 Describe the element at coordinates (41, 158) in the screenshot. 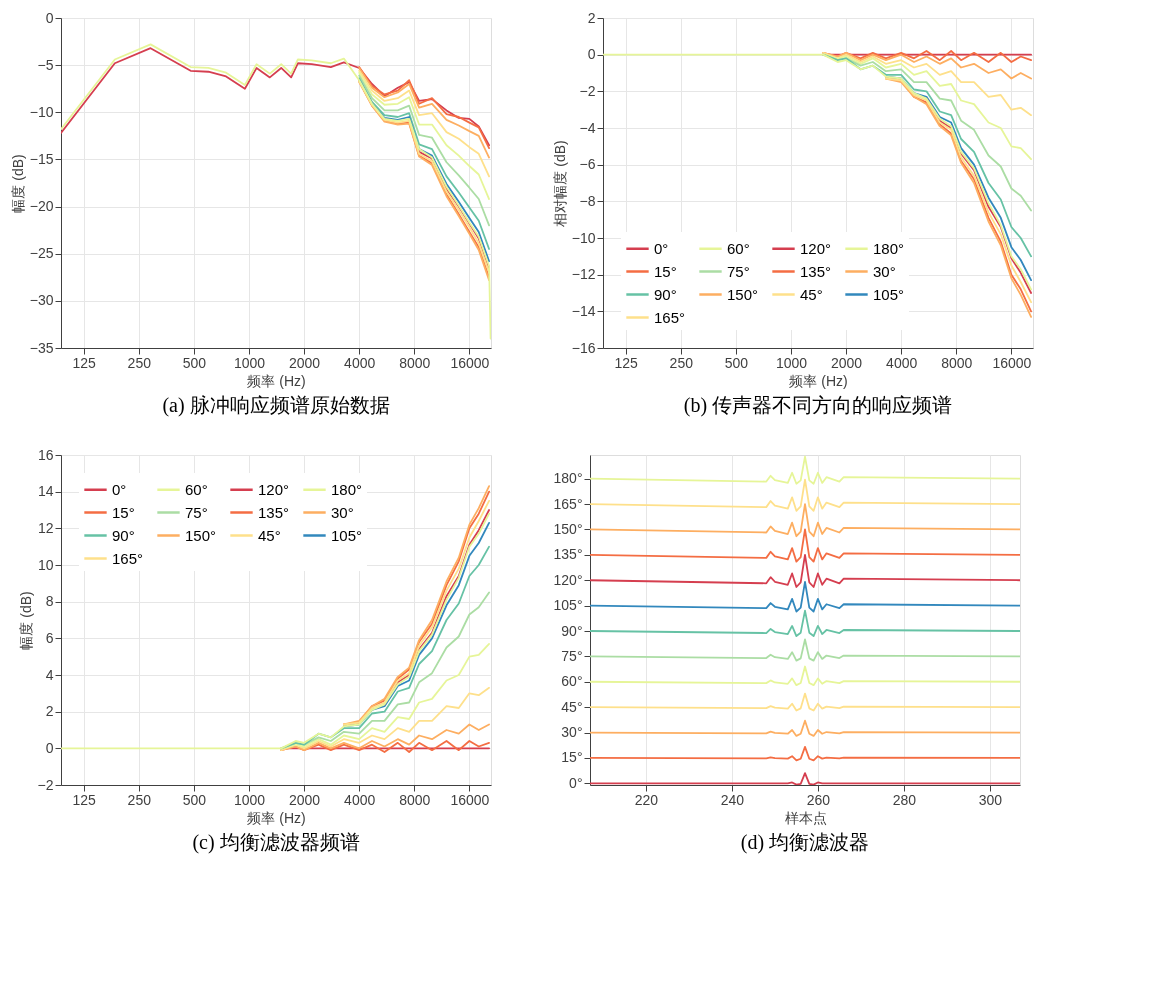

I see `y-tick-label: −15` at that location.